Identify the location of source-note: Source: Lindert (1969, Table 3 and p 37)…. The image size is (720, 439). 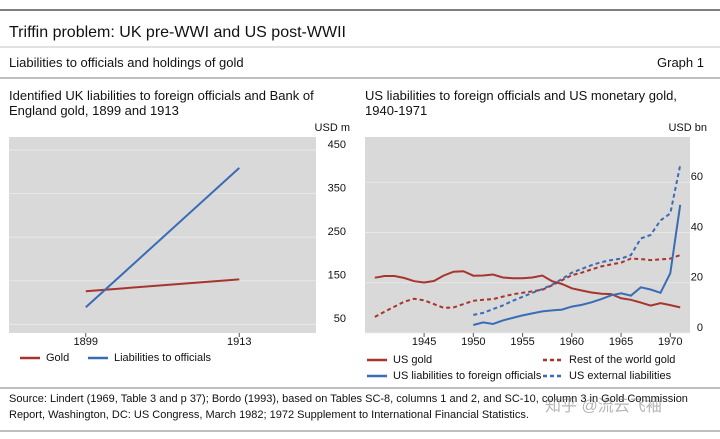
(348, 407).